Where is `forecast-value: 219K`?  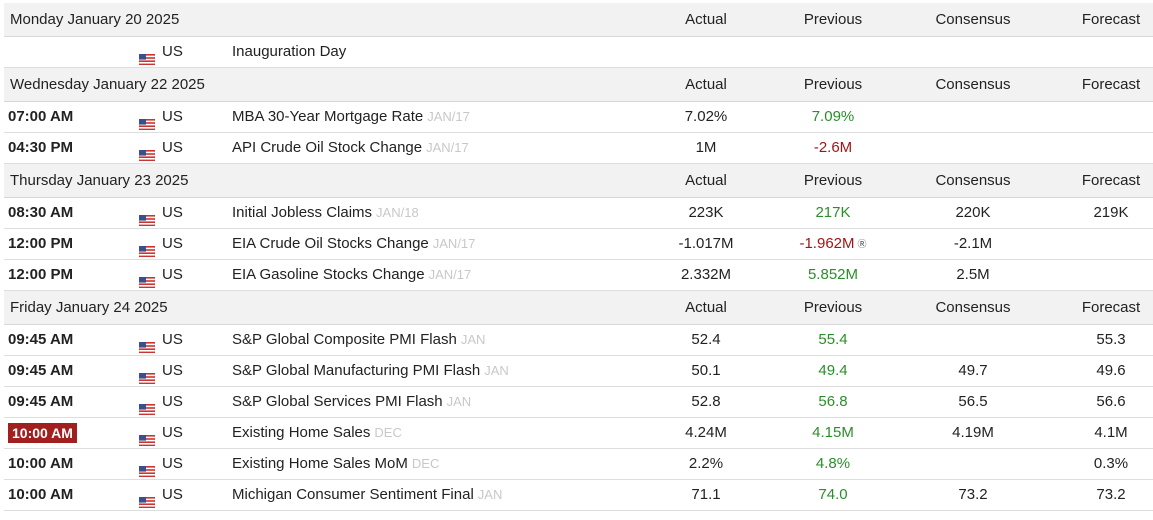
forecast-value: 219K is located at coordinates (1111, 212).